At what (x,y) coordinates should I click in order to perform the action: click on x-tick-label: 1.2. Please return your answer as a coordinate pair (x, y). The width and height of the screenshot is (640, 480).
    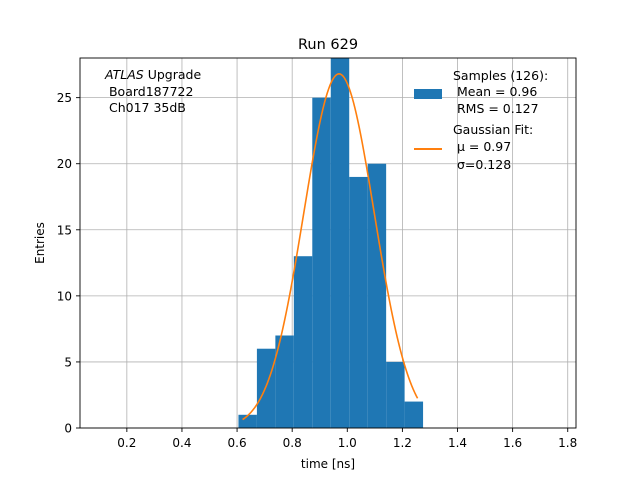
    Looking at the image, I should click on (402, 443).